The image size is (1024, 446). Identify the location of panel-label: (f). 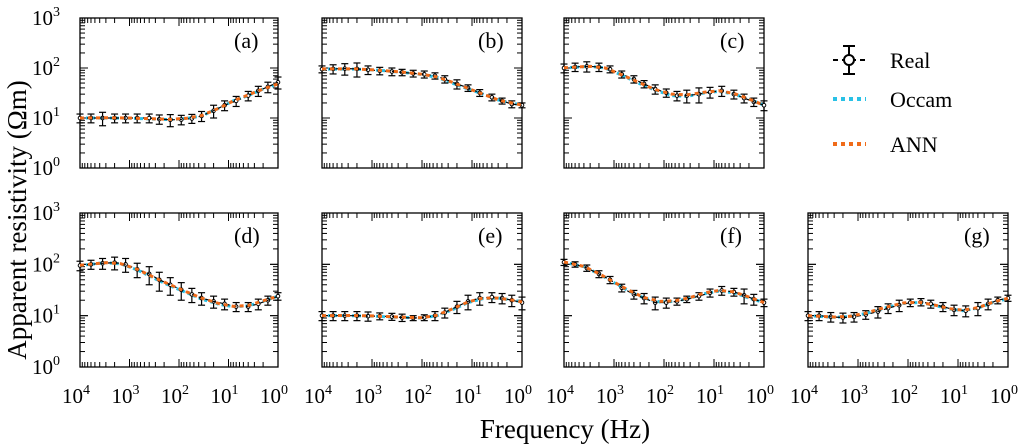
(731, 235).